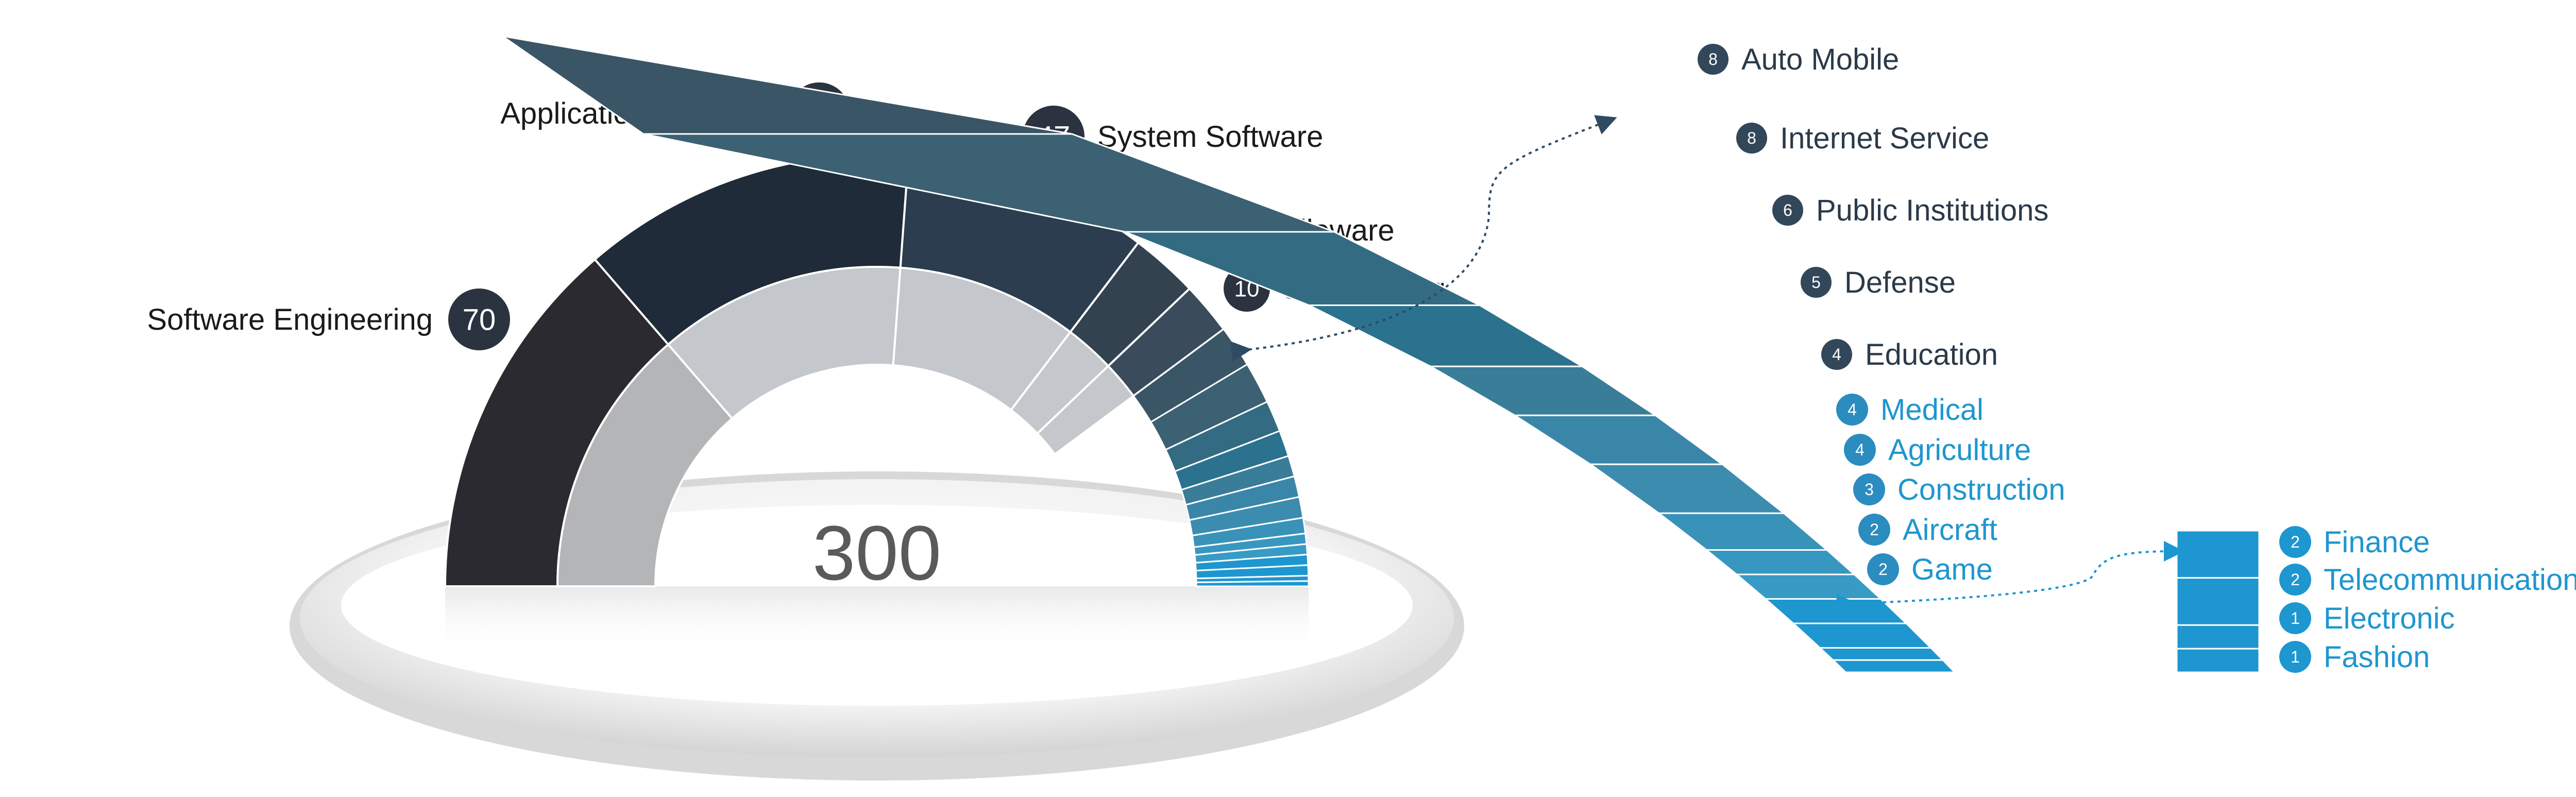  What do you see at coordinates (1252, 583) in the screenshot?
I see `sector-fashion` at bounding box center [1252, 583].